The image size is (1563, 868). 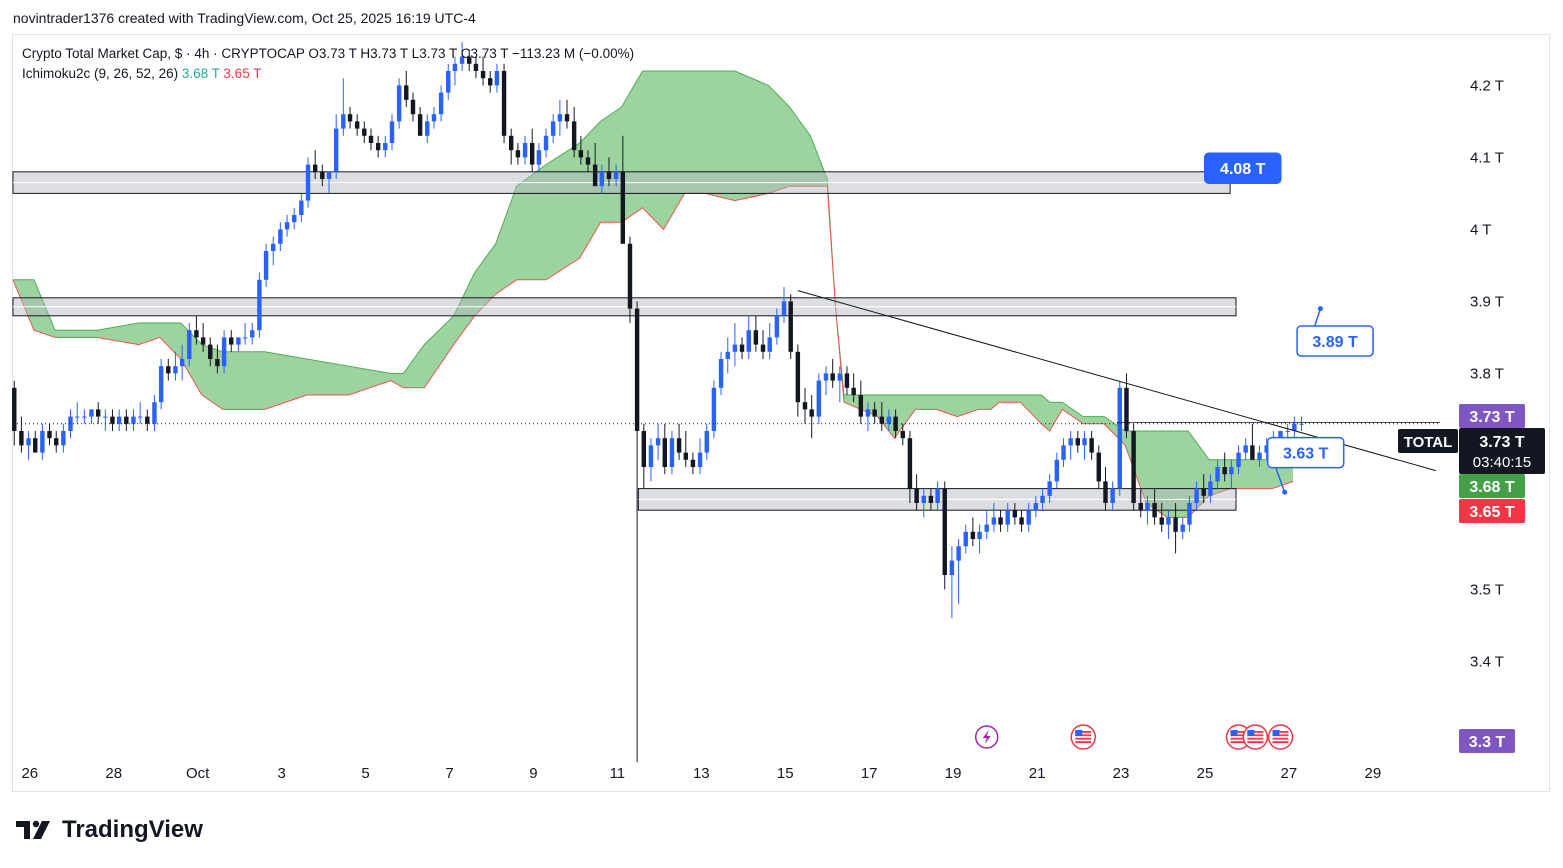 What do you see at coordinates (1487, 589) in the screenshot?
I see `y-tick-label-6: 3.5 T` at bounding box center [1487, 589].